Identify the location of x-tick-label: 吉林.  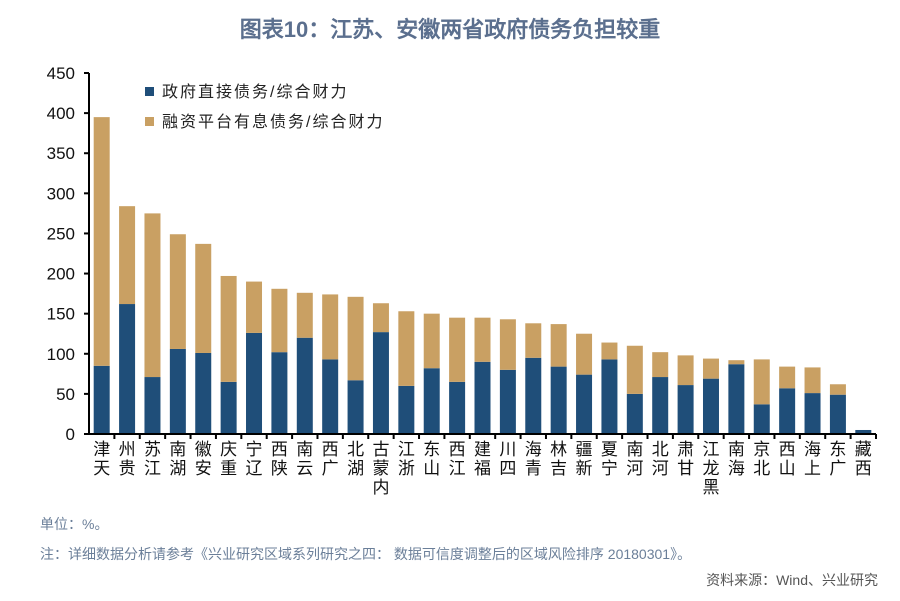
(559, 459).